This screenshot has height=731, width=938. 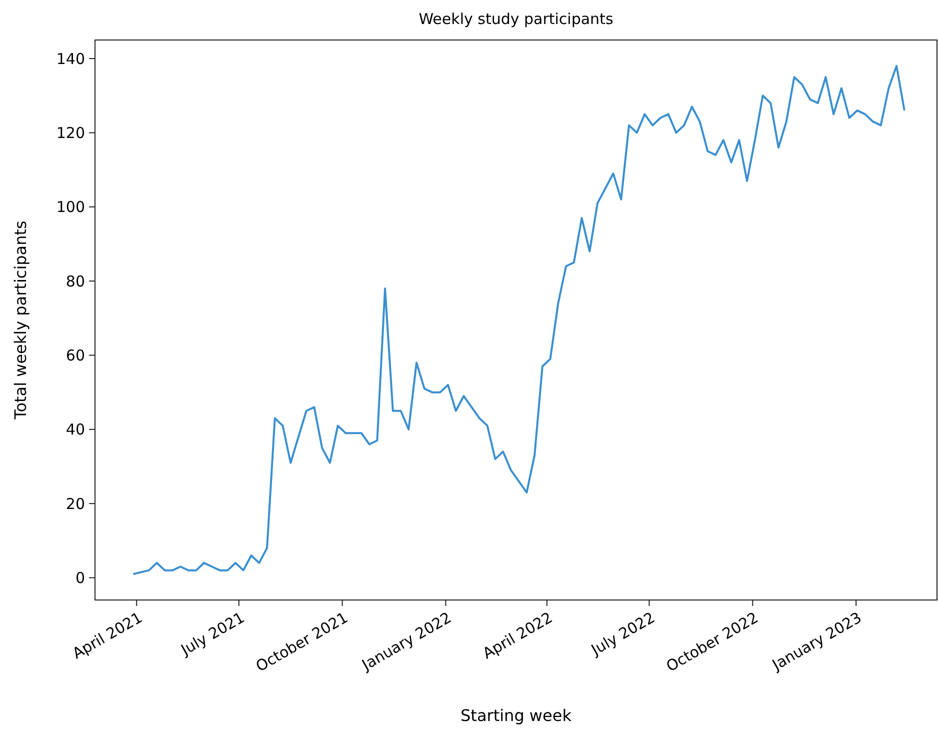 What do you see at coordinates (75, 355) in the screenshot?
I see `y-tick-label: 60` at bounding box center [75, 355].